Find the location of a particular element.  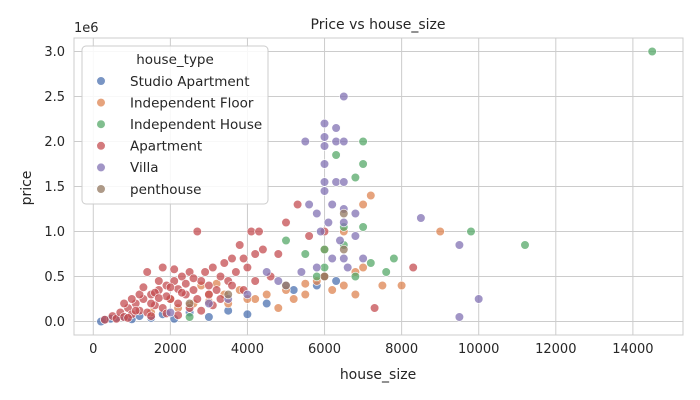

x-tick-labels: 0 2000 4000 6000 8000 10000 12000 14000 is located at coordinates (371, 349).